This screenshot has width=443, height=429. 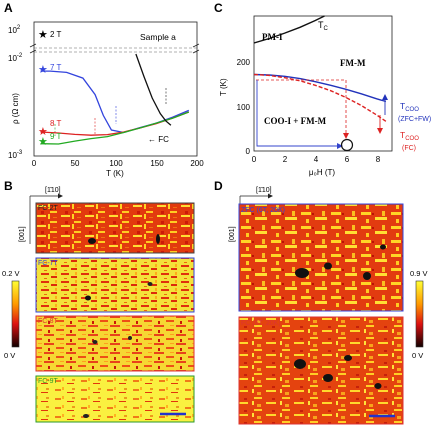 I want to click on x-tick-label: 150, so click(x=157, y=163).